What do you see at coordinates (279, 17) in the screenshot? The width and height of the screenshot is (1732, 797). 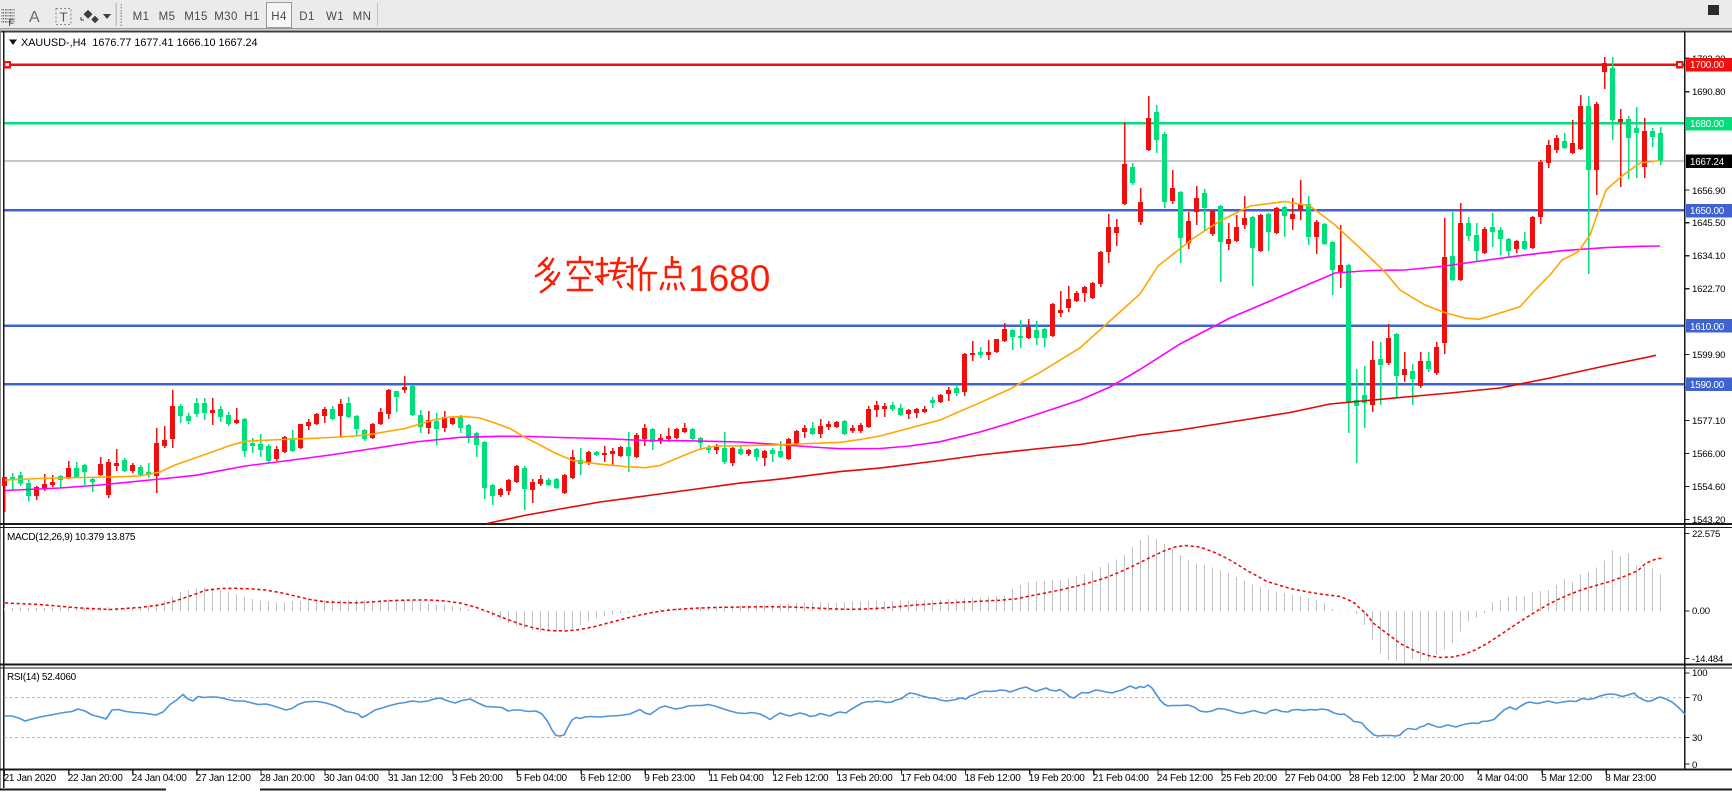 I see `svg-text: H4` at bounding box center [279, 17].